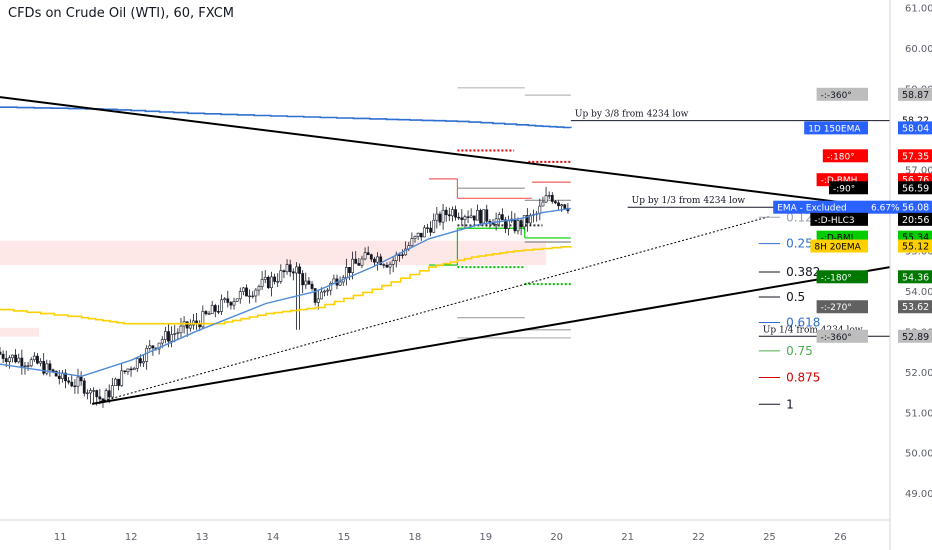  I want to click on y-tick-label: 54.00, so click(918, 292).